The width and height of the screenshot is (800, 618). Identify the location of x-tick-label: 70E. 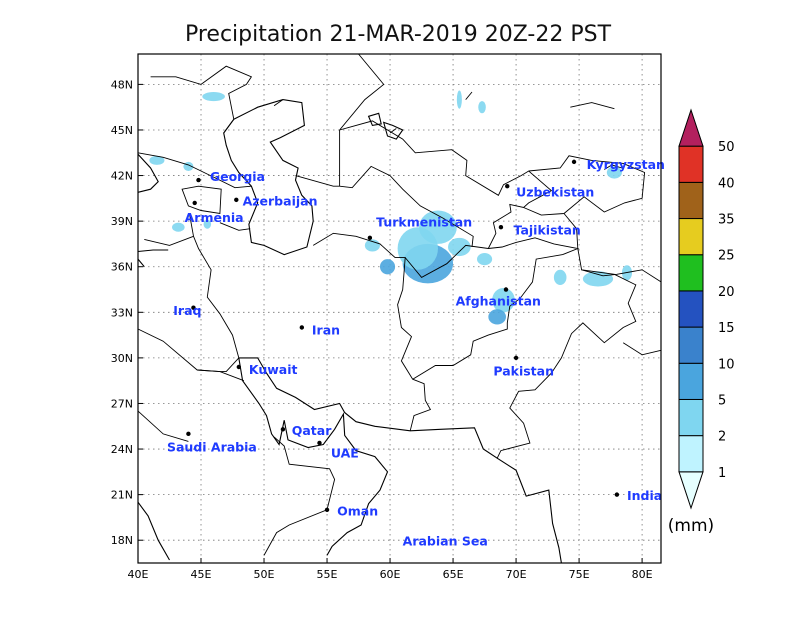
(516, 574).